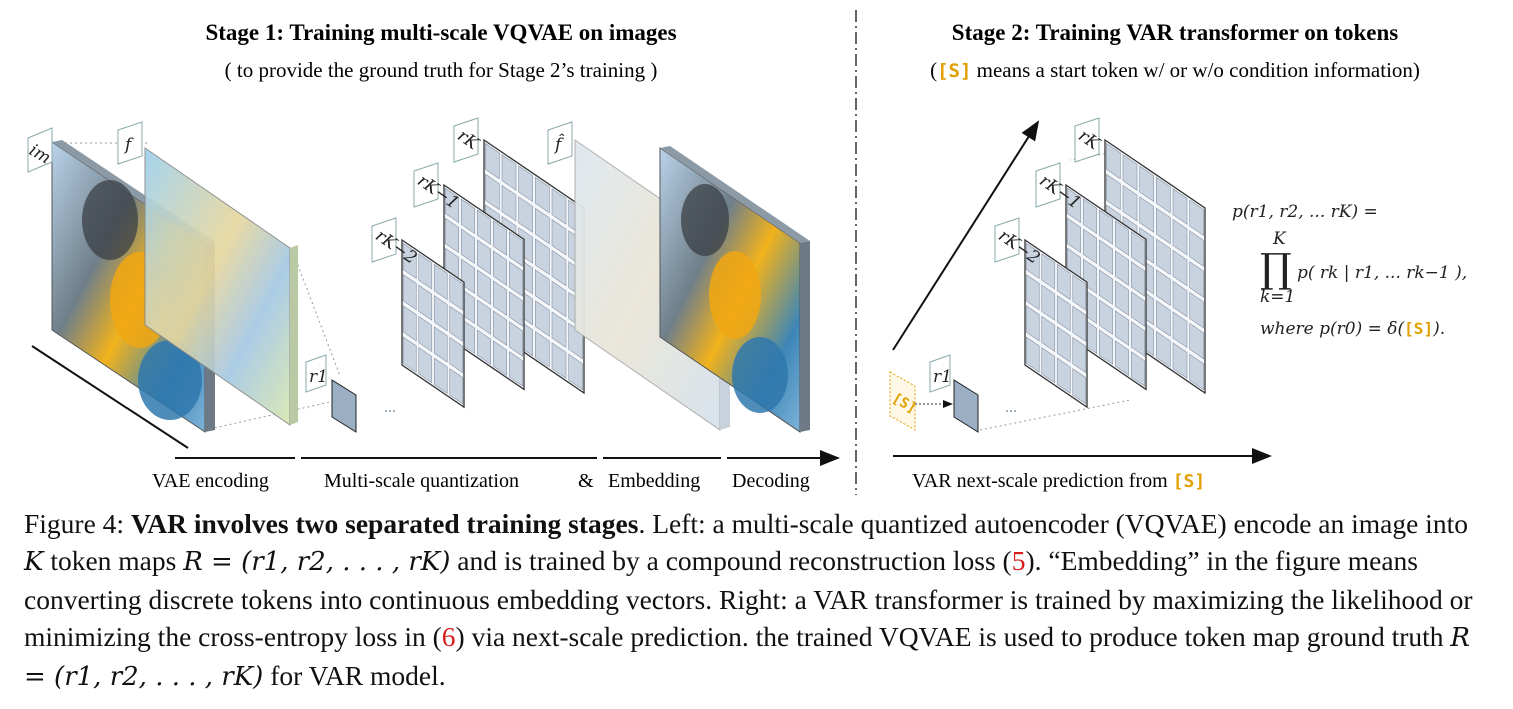 The image size is (1513, 709). I want to click on stage2-bottom-label: VAR next-scale prediction from [S], so click(1058, 481).